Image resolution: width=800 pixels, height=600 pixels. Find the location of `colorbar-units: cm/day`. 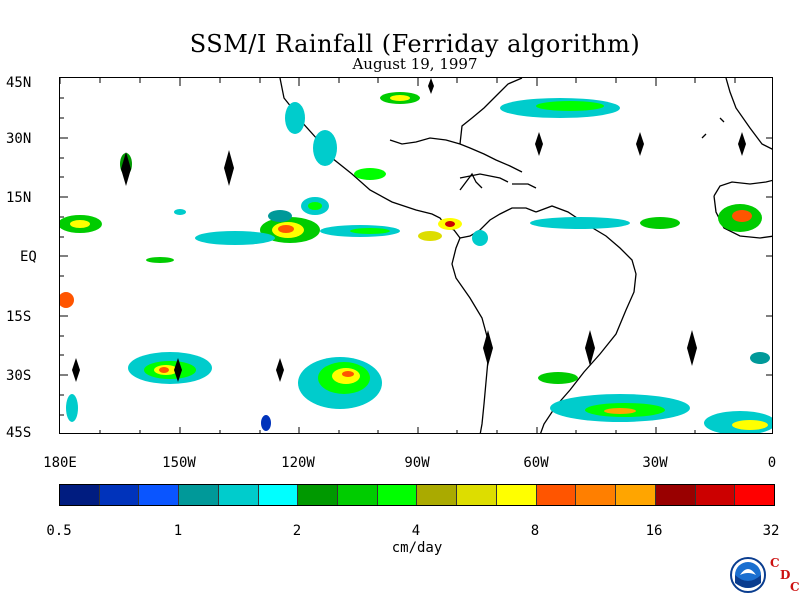

colorbar-units: cm/day is located at coordinates (417, 548).